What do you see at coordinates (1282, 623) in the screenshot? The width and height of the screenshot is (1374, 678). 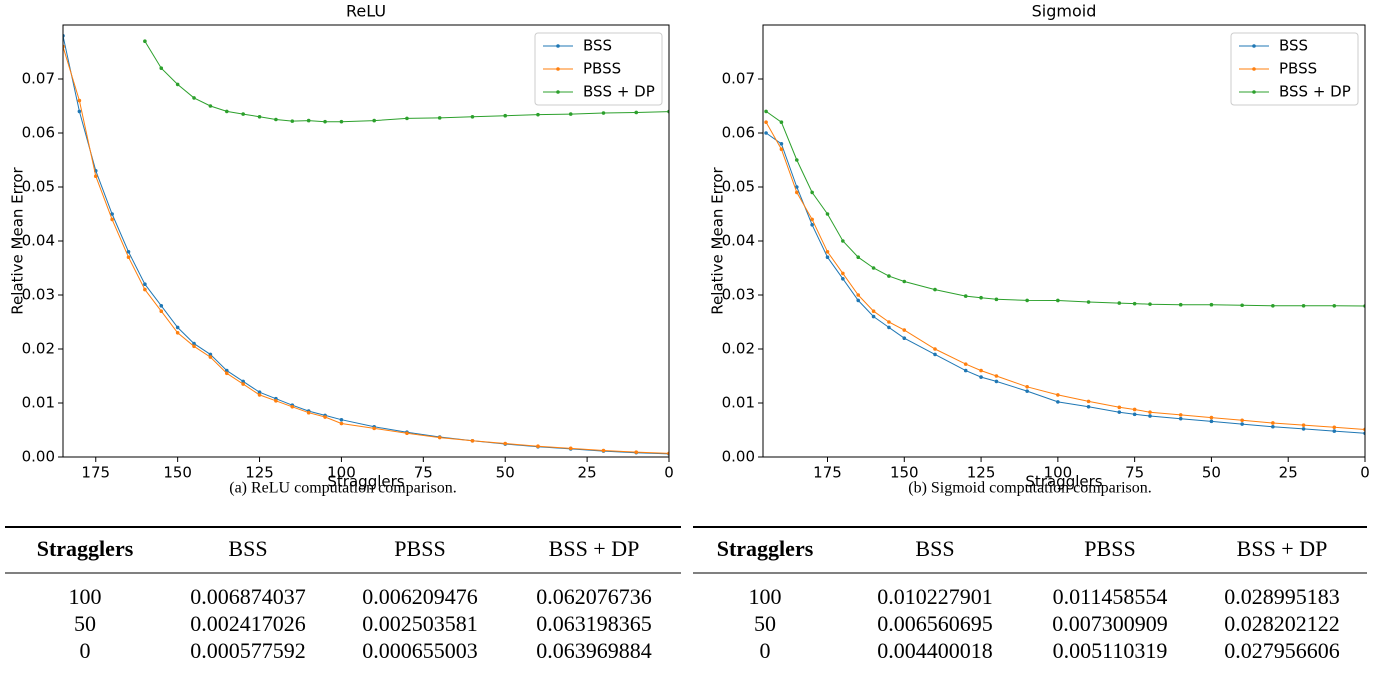 I see `table-cell: 0.028202122` at bounding box center [1282, 623].